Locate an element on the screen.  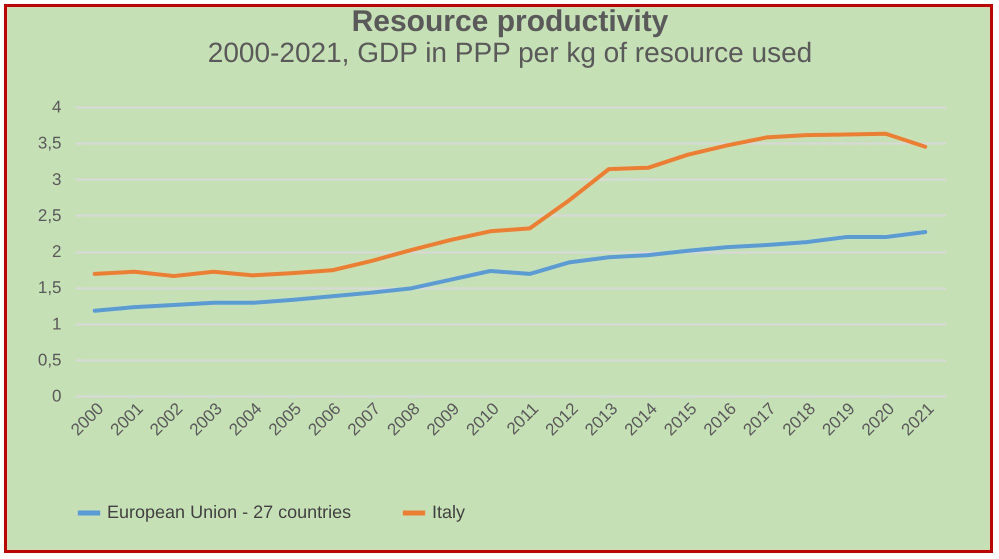
y-tick-label: 3,5 is located at coordinates (50, 143).